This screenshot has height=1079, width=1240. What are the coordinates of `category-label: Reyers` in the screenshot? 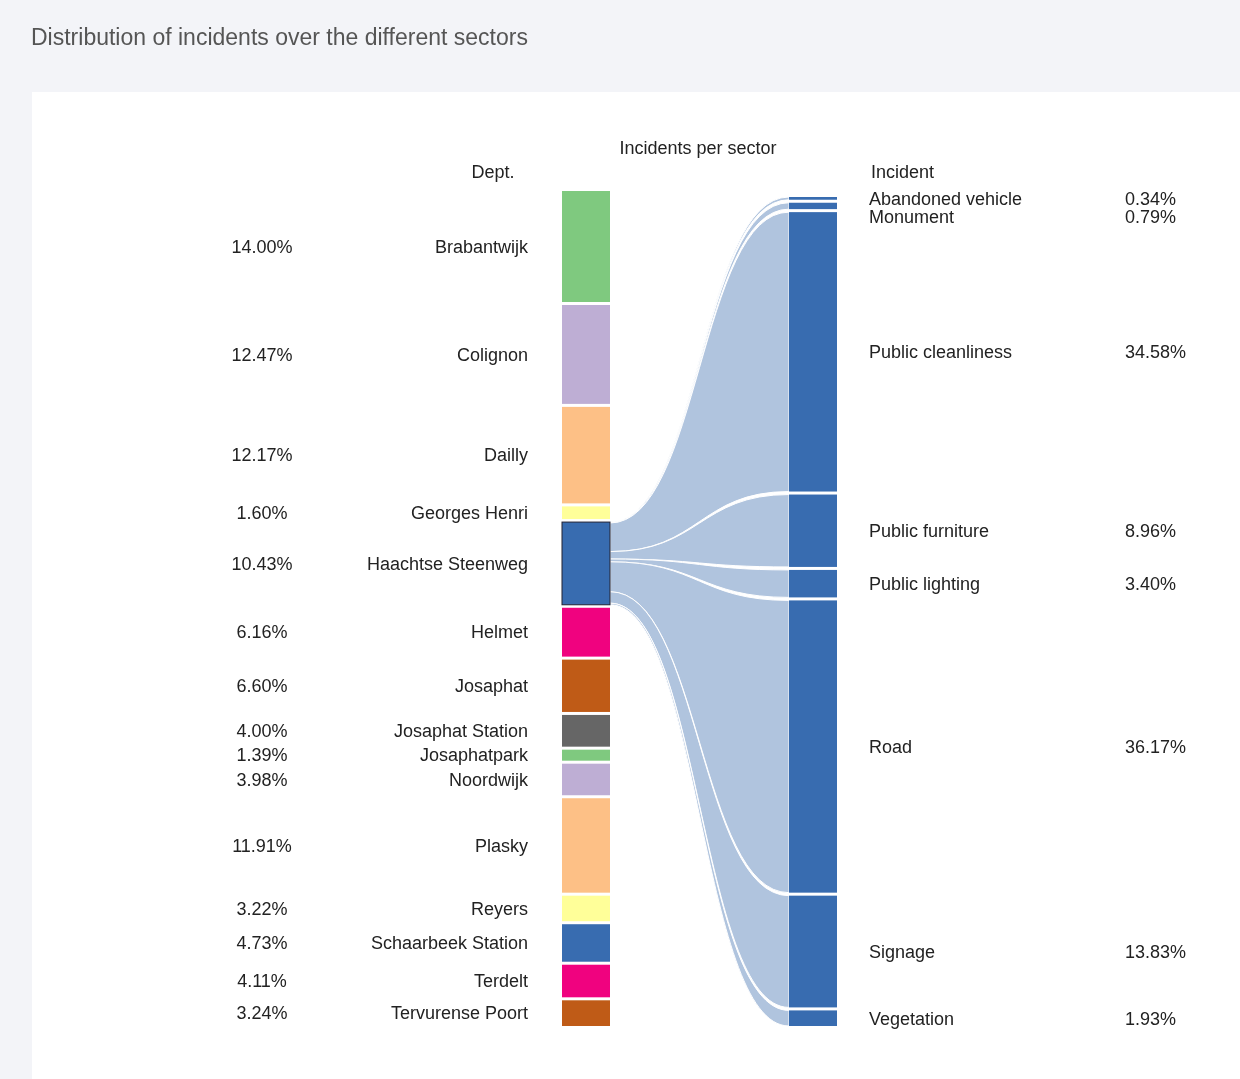 It's located at (499, 908).